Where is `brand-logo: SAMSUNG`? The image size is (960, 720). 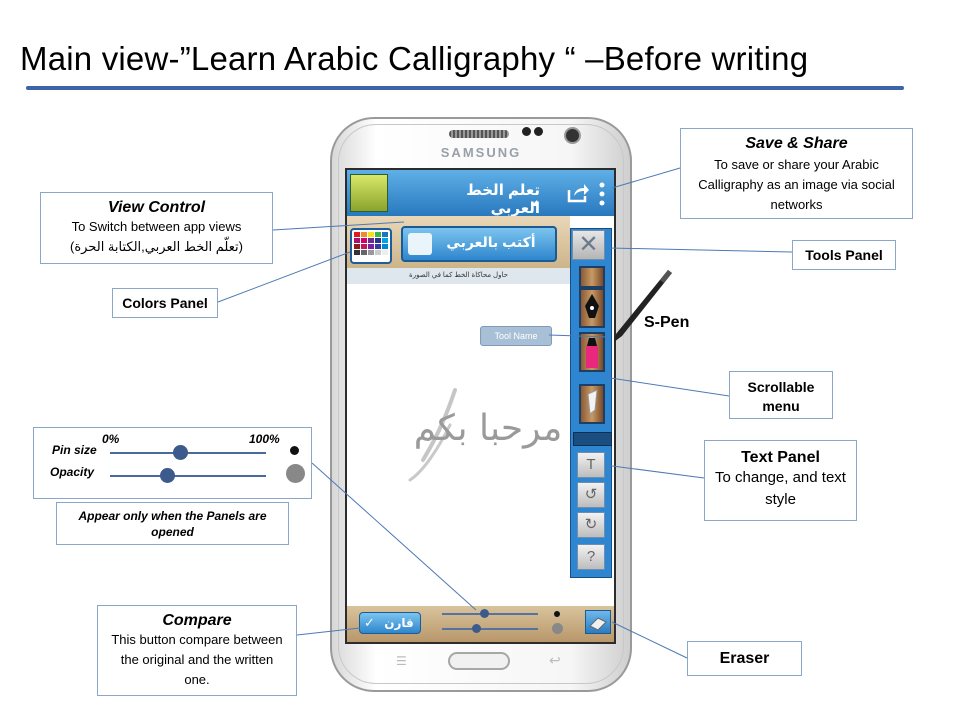
brand-logo: SAMSUNG is located at coordinates (481, 152).